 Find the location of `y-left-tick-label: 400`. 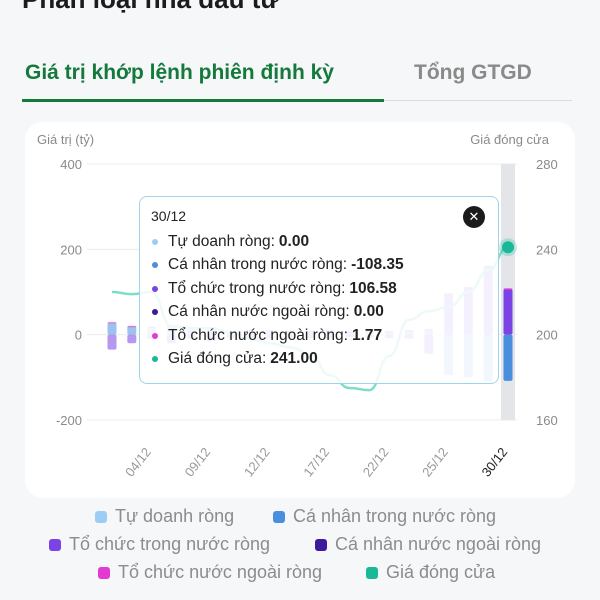

y-left-tick-label: 400 is located at coordinates (71, 164).